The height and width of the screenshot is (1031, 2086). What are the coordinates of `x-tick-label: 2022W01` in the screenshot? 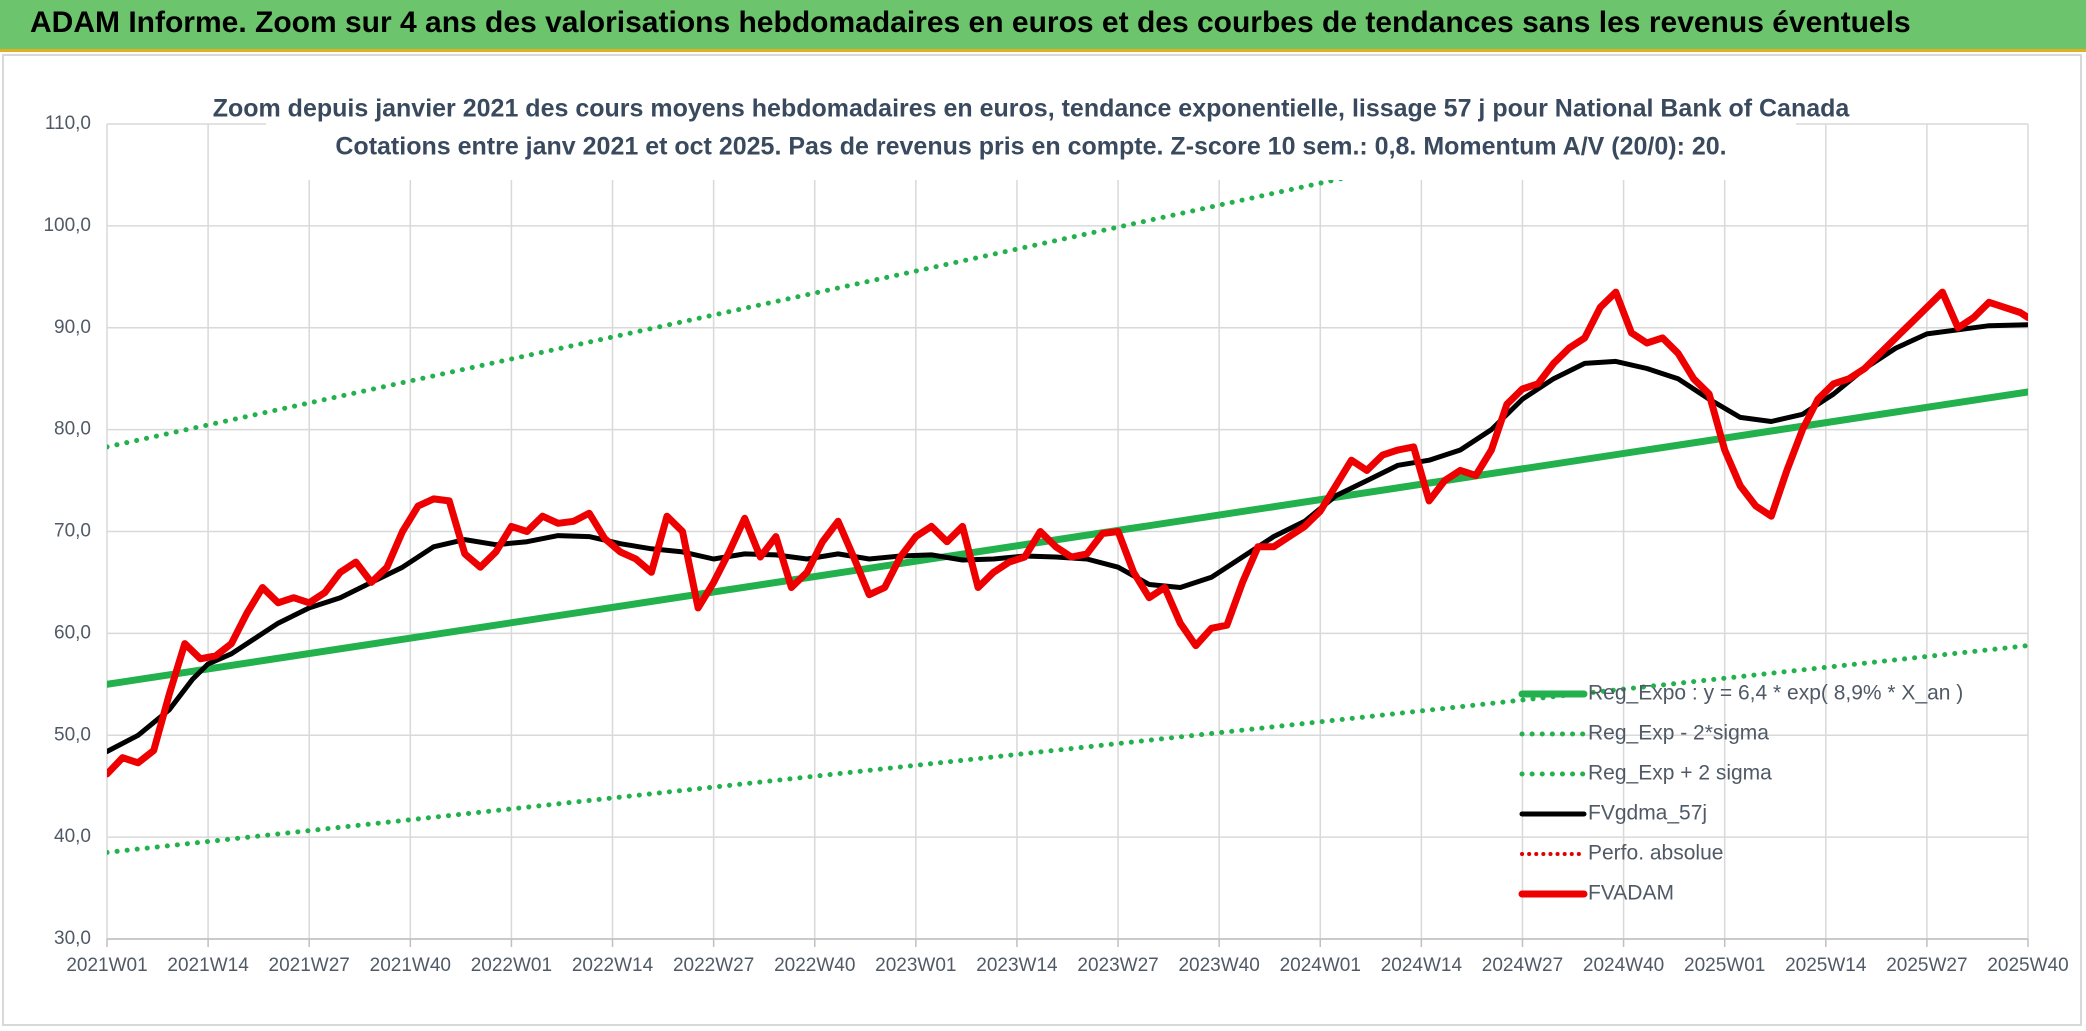 It's located at (511, 965).